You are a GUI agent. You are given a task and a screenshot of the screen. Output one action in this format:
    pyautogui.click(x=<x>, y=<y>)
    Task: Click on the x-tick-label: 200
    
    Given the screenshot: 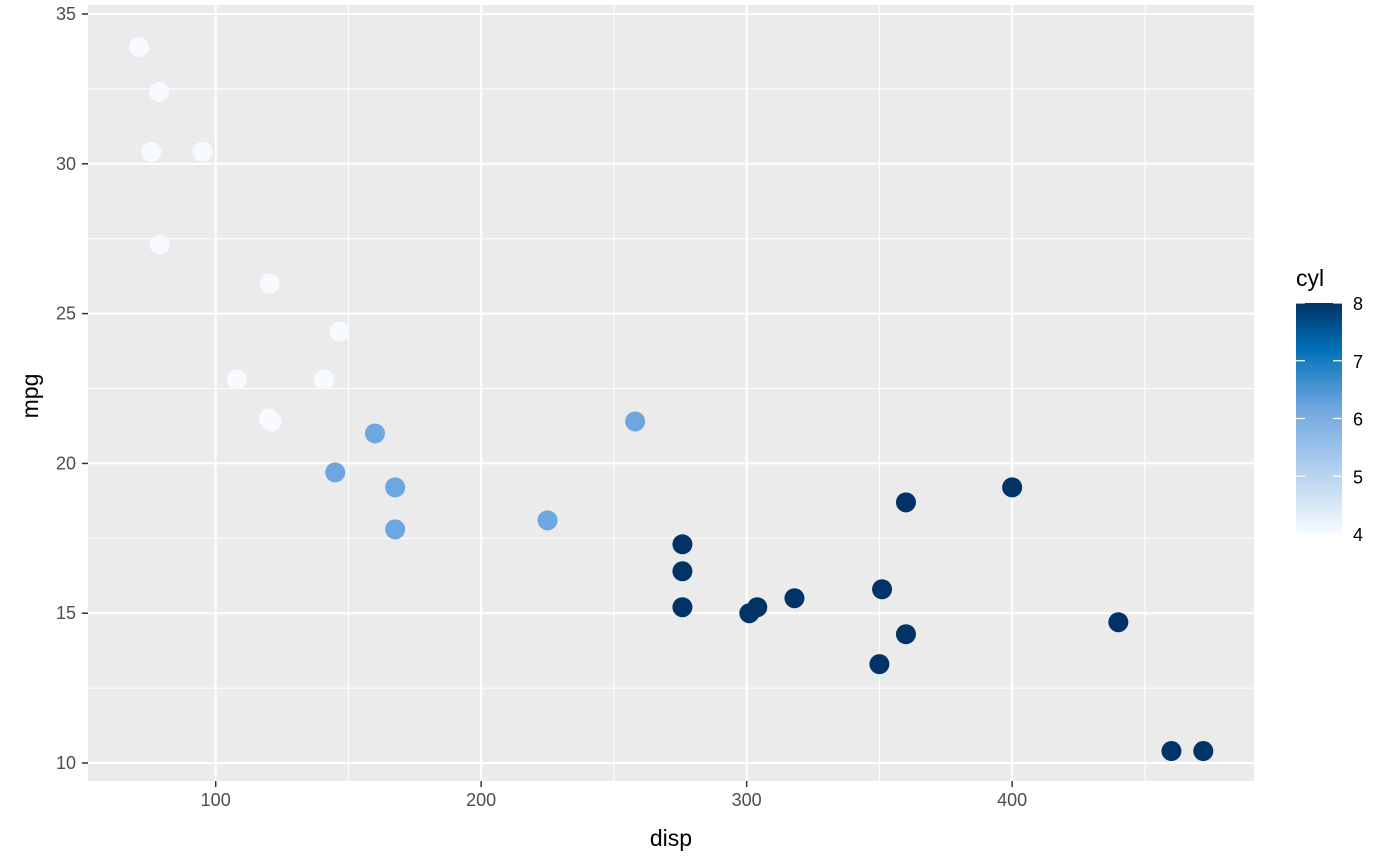 What is the action you would take?
    pyautogui.click(x=481, y=800)
    